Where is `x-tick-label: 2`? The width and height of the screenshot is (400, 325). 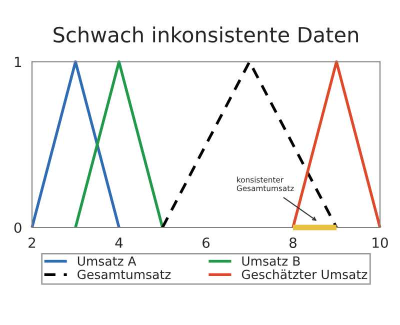 x-tick-label: 2 is located at coordinates (32, 242).